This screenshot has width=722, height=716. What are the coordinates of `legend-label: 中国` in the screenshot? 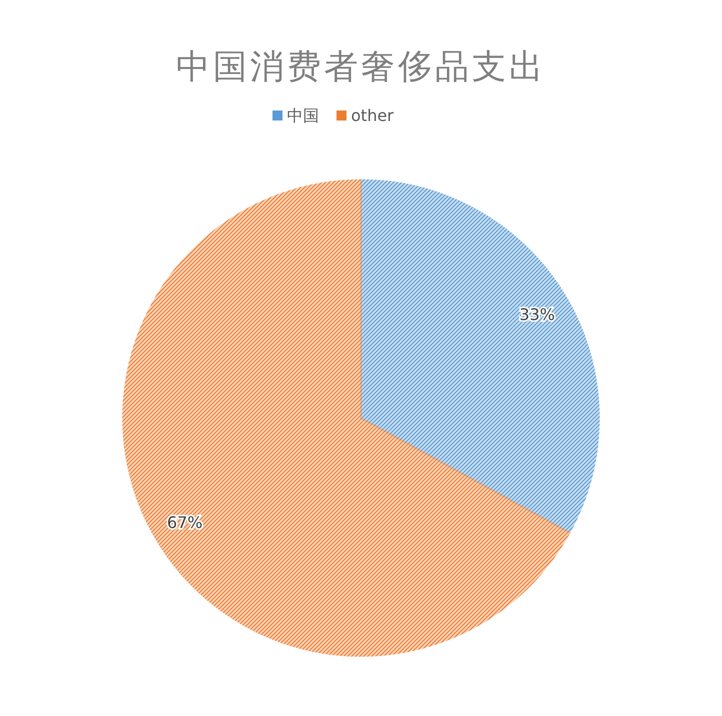 It's located at (303, 115).